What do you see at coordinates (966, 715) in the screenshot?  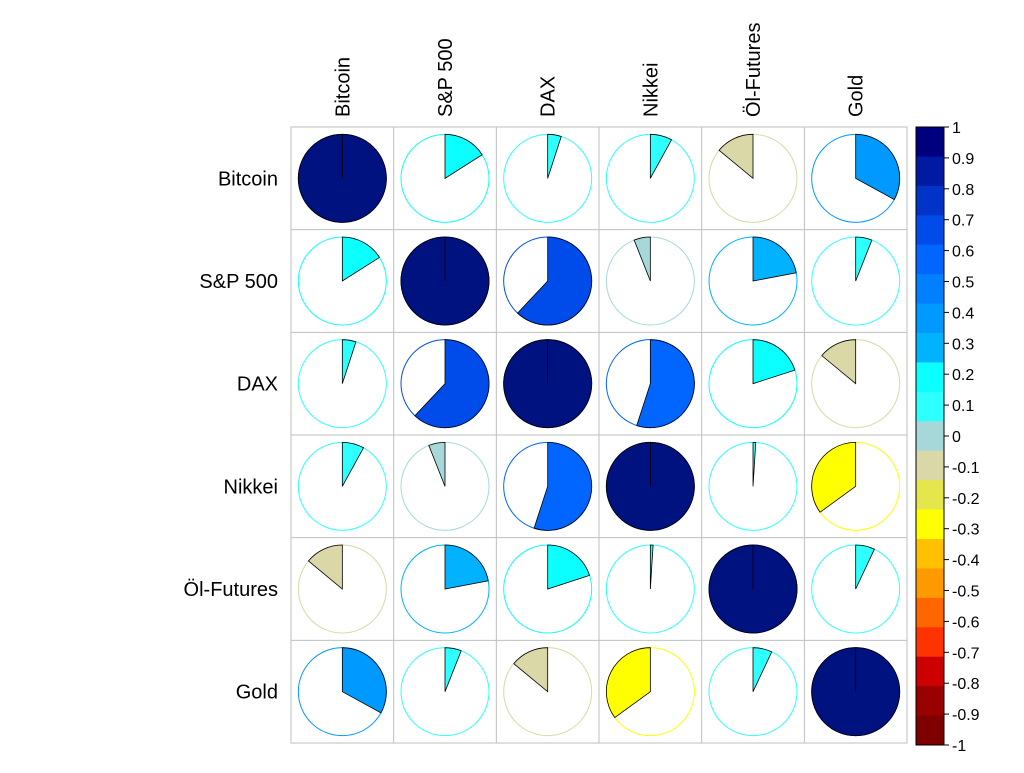 I see `colorbar-tick-label: -0.9` at bounding box center [966, 715].